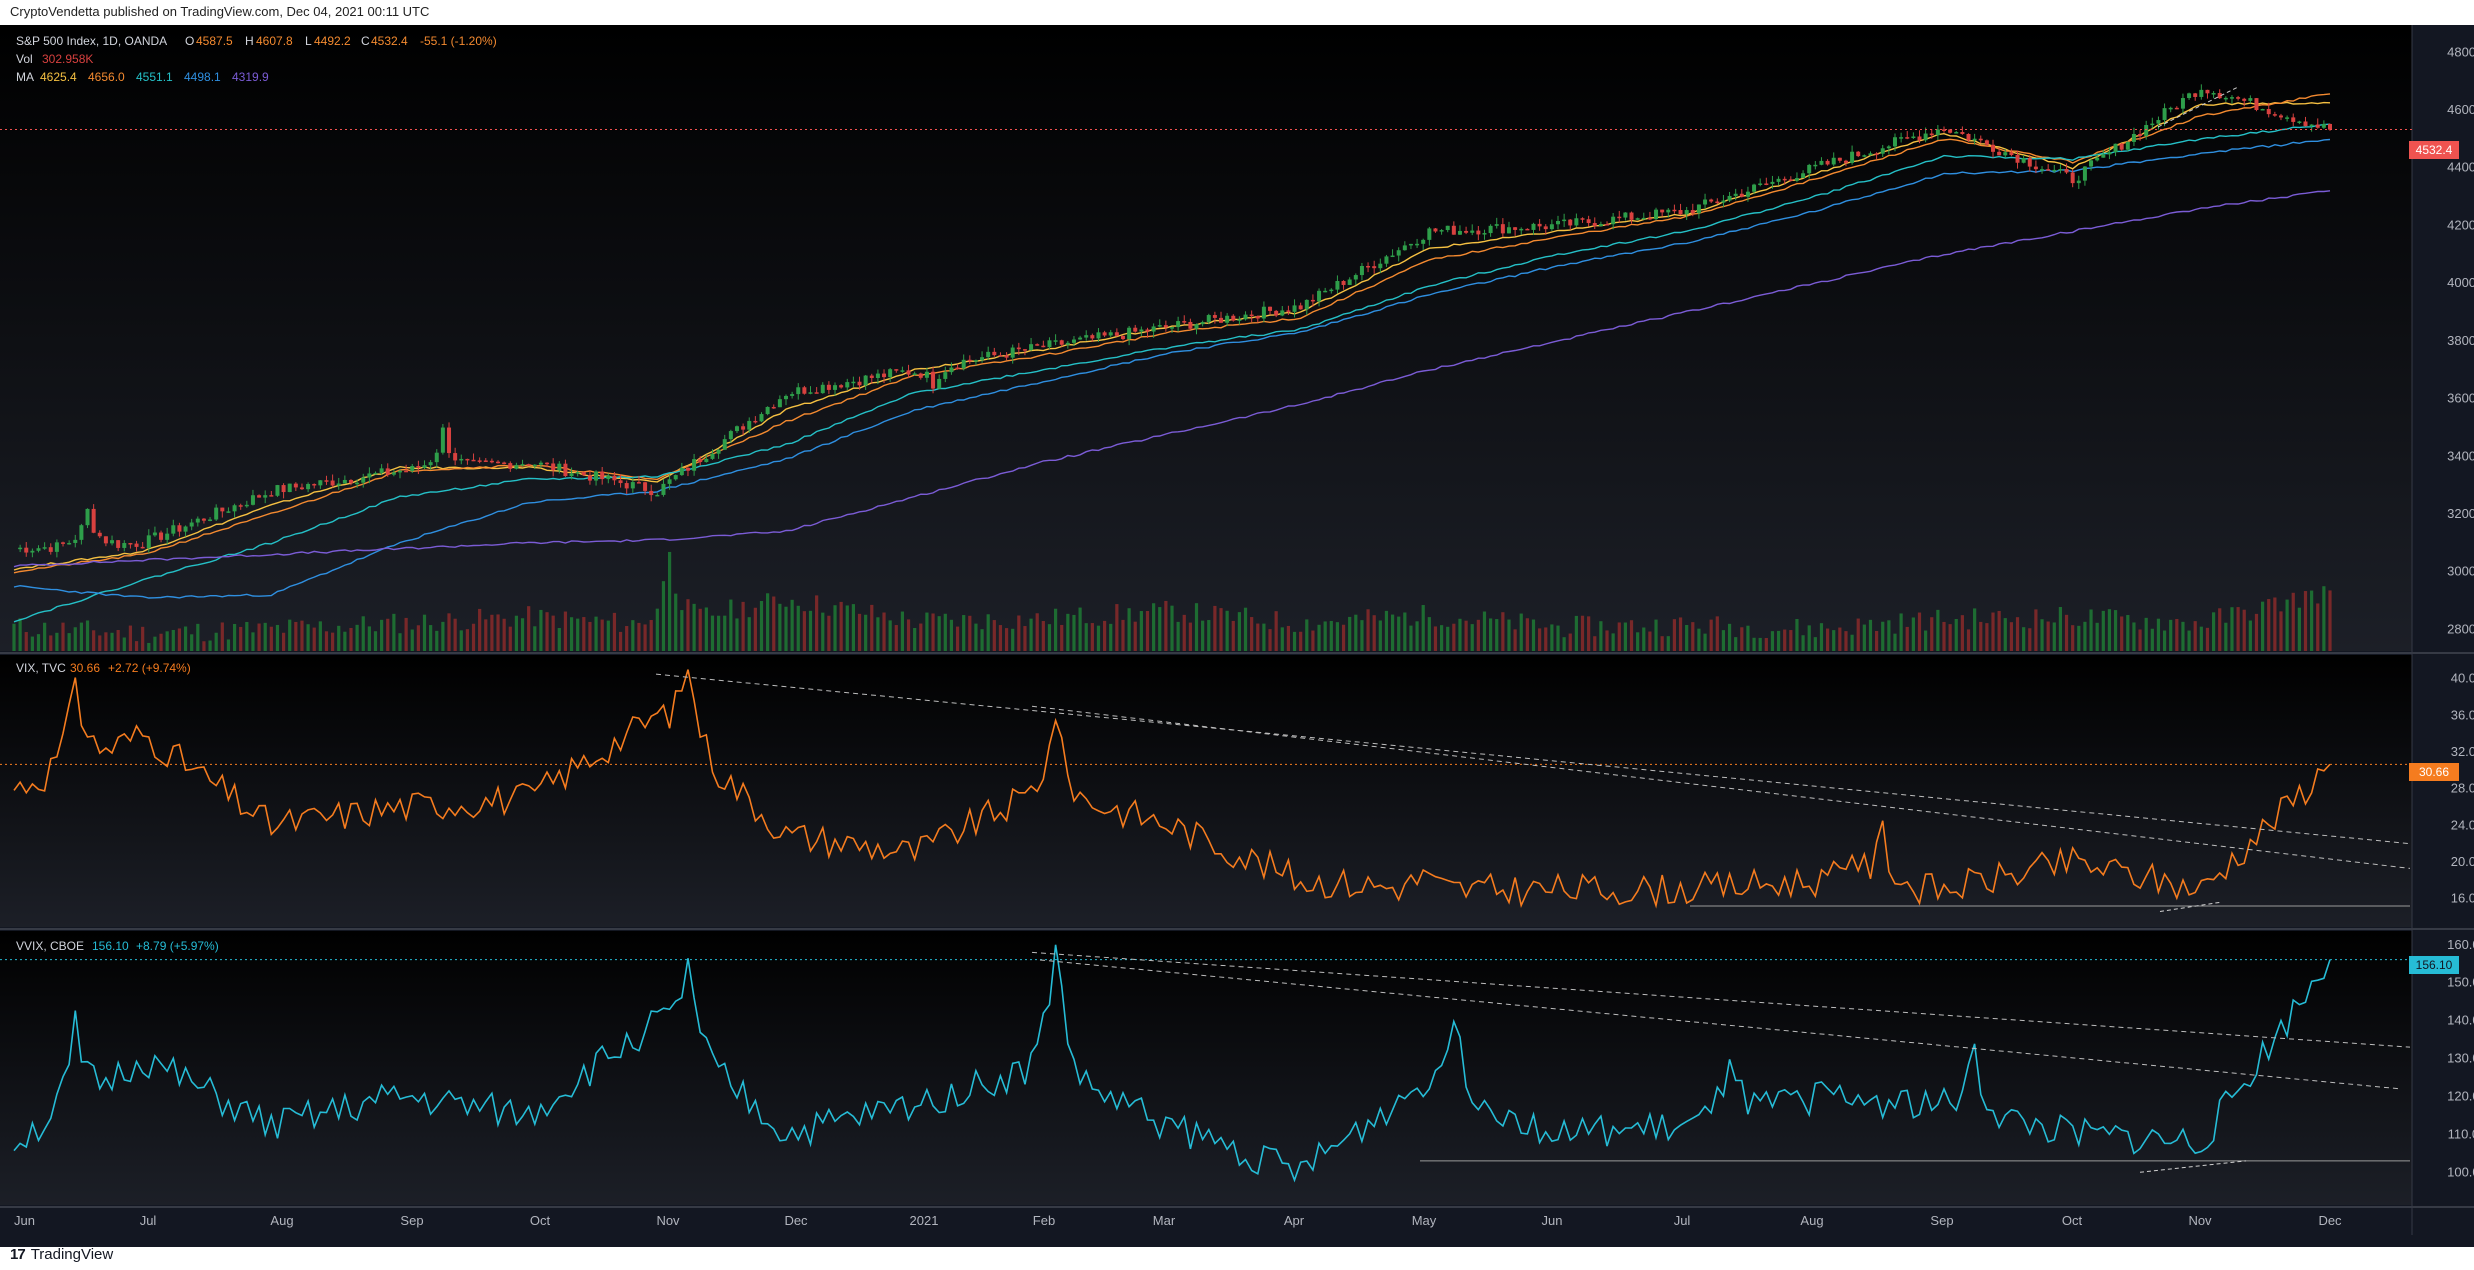 Image resolution: width=2474 pixels, height=1270 pixels. I want to click on tradingview-logo-icon: 17, so click(18, 1254).